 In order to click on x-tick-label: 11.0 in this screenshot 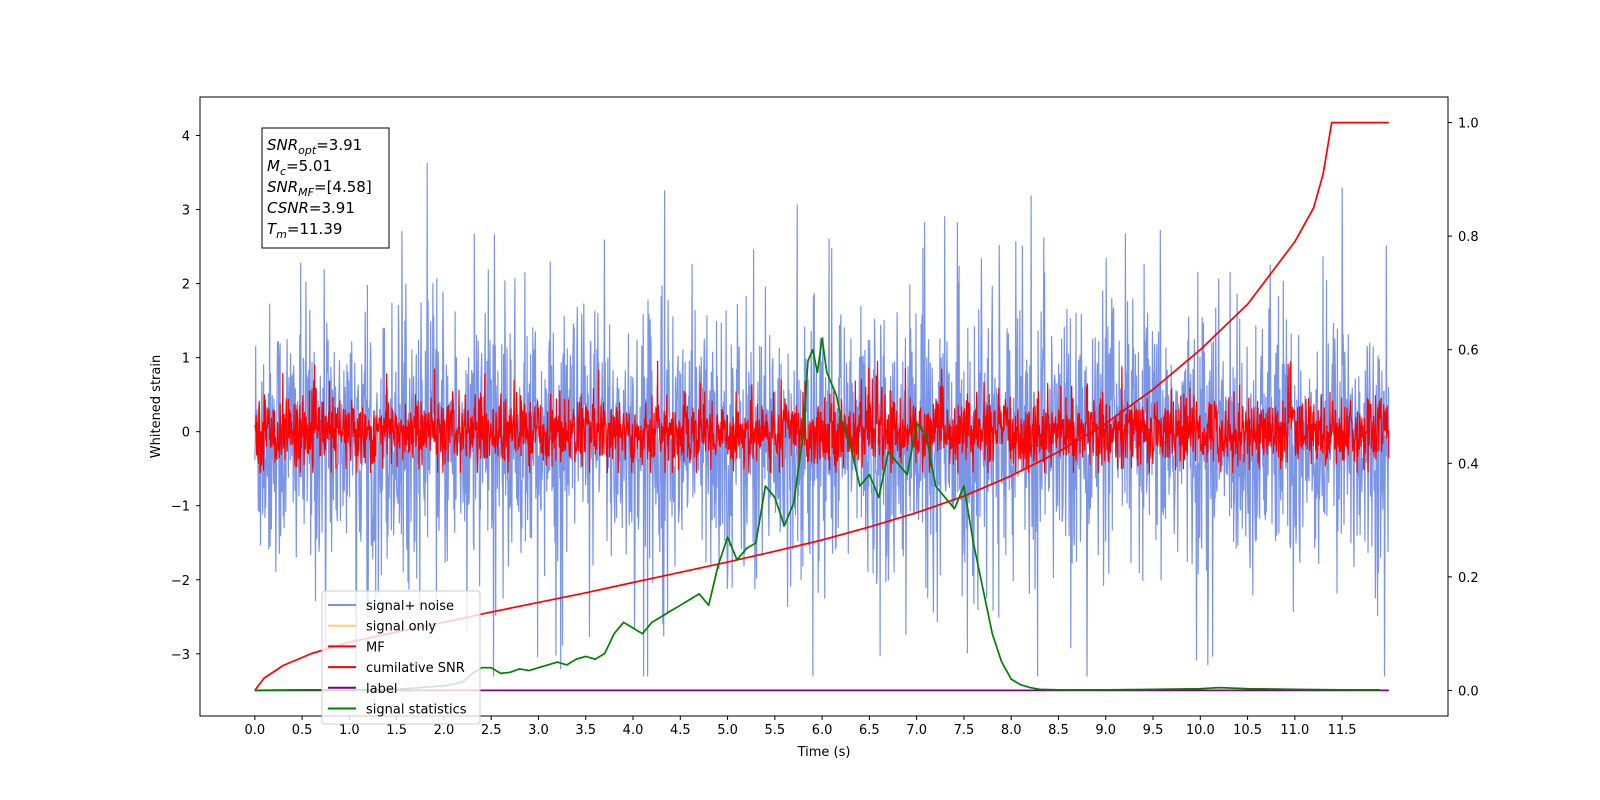, I will do `click(1294, 730)`.